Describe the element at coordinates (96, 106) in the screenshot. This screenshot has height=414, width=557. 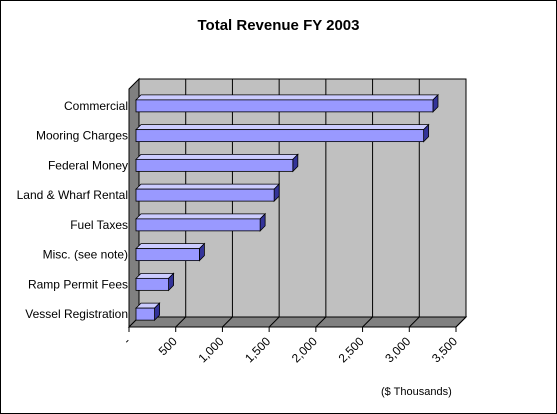
I see `category-label: Commercial` at that location.